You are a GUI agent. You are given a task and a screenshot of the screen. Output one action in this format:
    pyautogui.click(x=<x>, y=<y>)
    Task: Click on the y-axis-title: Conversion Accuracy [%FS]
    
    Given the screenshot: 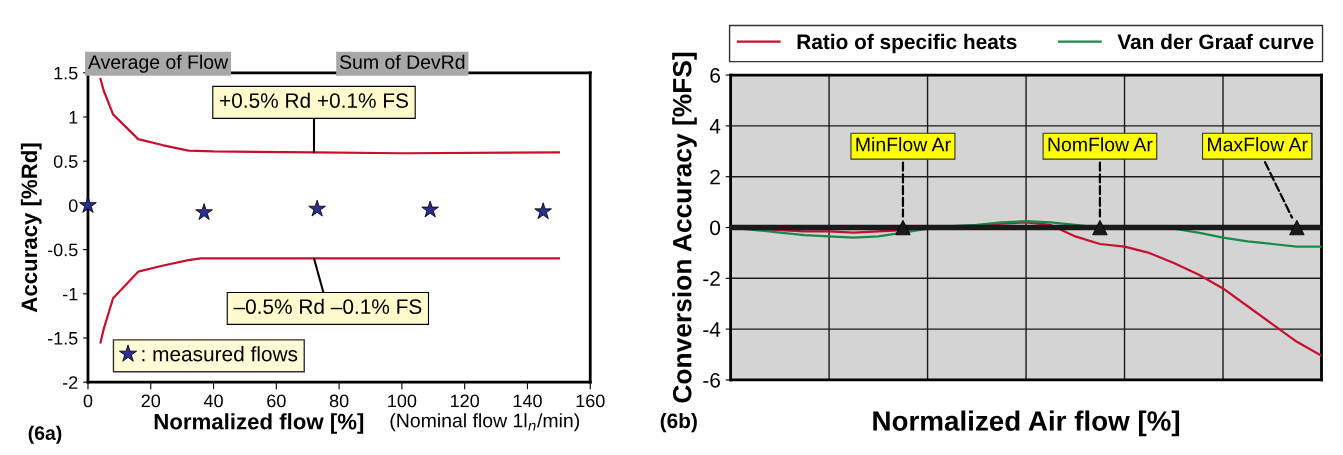 What is the action you would take?
    pyautogui.click(x=684, y=227)
    